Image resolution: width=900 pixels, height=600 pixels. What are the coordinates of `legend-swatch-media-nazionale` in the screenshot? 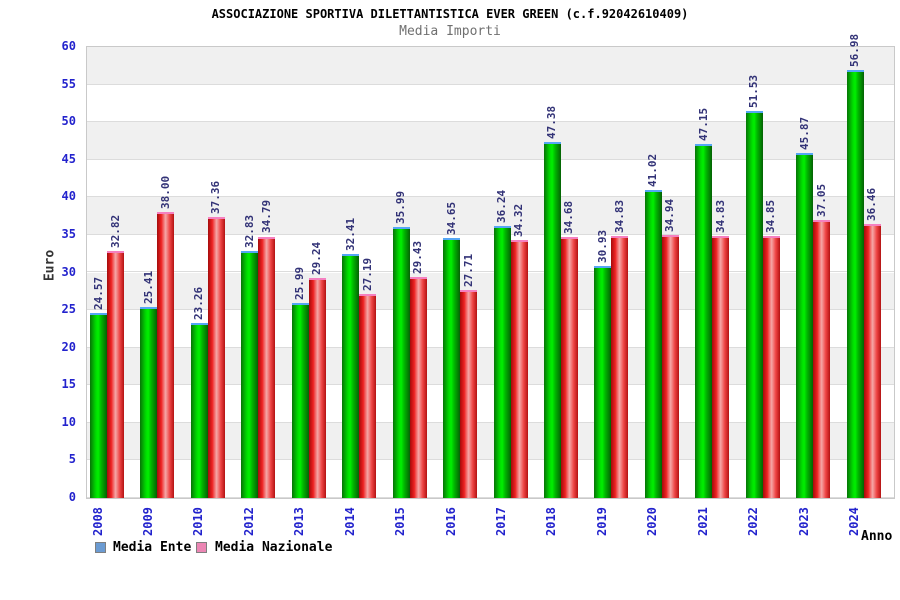 It's located at (201, 547).